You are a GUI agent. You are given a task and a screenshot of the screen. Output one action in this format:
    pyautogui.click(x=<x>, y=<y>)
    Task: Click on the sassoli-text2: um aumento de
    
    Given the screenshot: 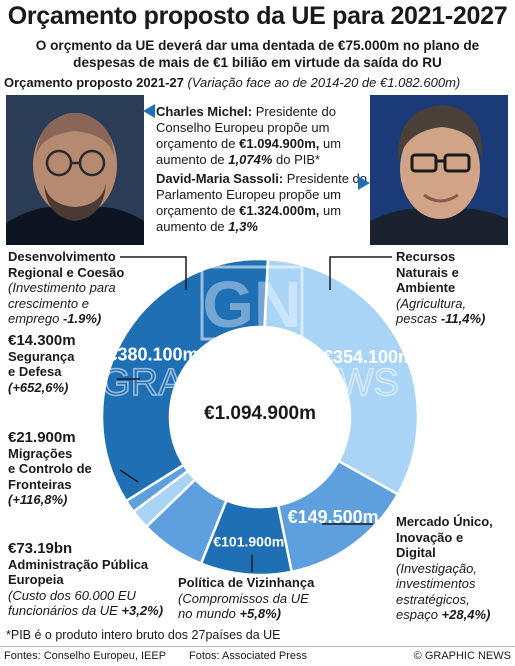 What is the action you would take?
    pyautogui.click(x=249, y=218)
    